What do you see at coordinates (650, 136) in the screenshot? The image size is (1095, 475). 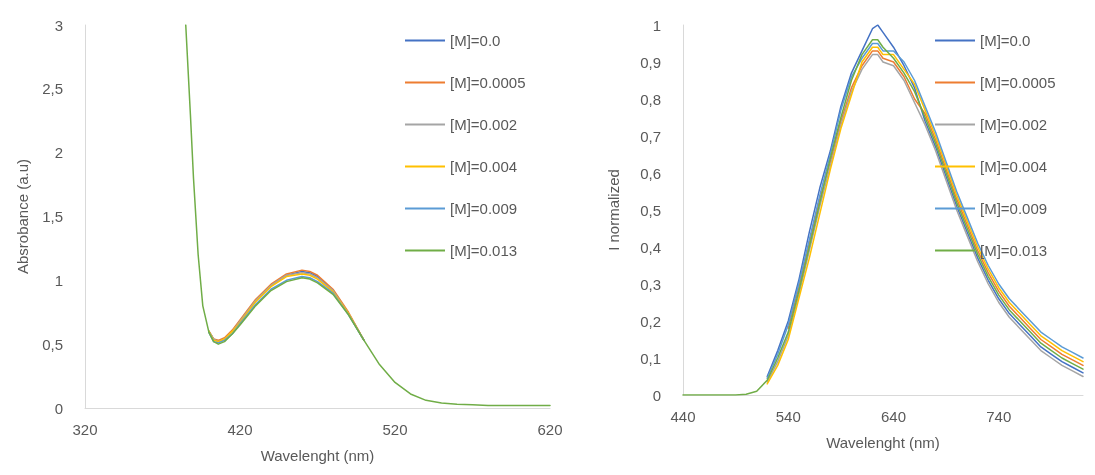 I see `y-tick-label: 0,7` at bounding box center [650, 136].